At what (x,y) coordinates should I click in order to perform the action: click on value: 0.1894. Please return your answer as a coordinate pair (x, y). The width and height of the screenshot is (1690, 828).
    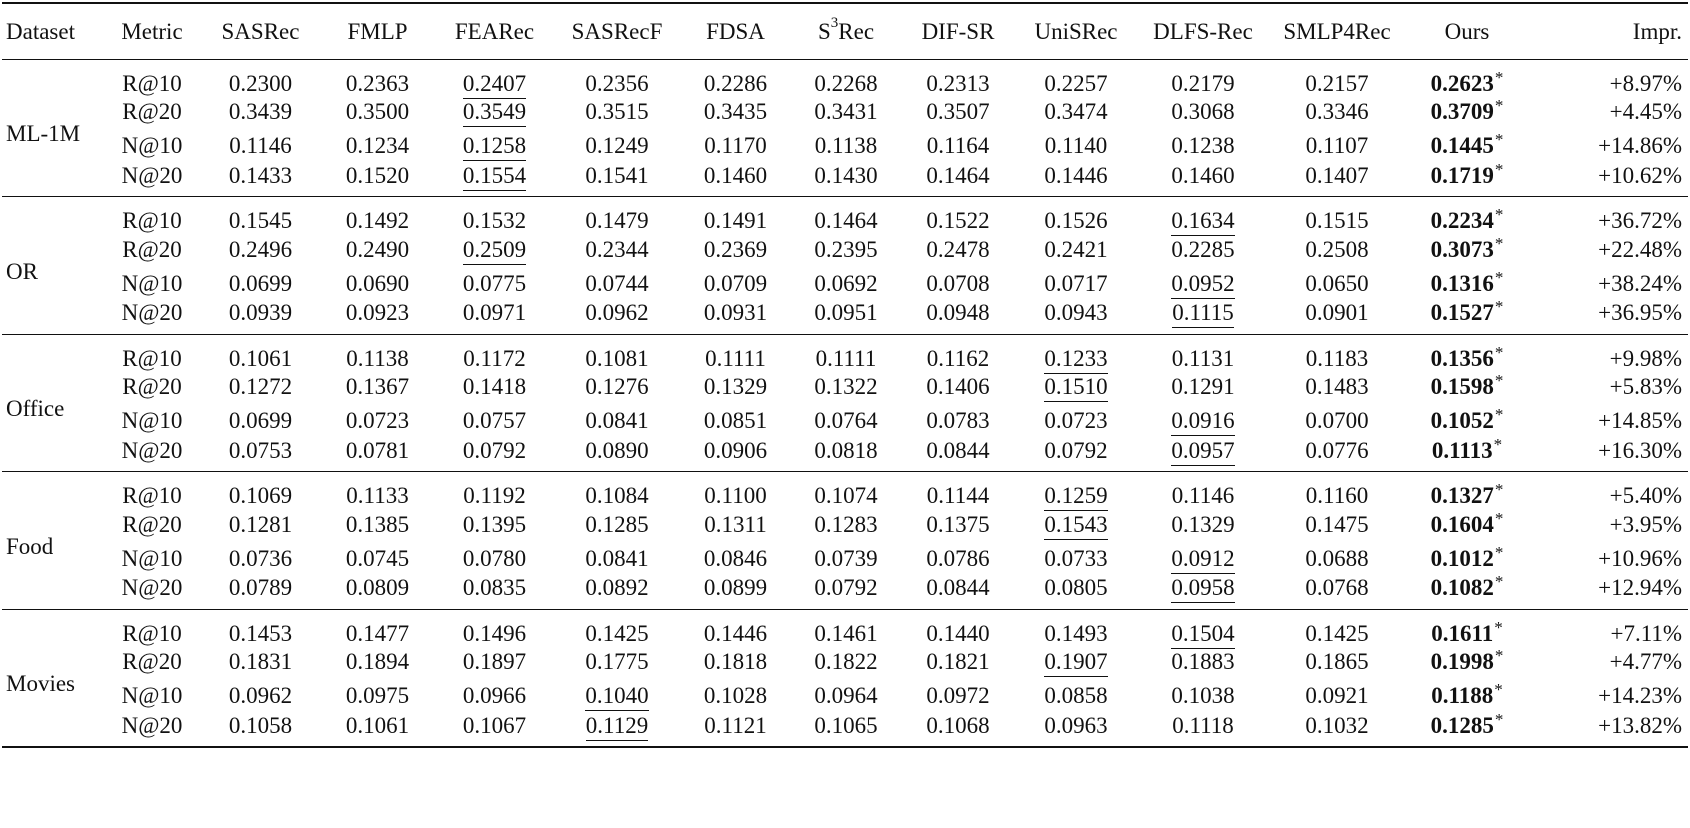
    Looking at the image, I should click on (377, 661).